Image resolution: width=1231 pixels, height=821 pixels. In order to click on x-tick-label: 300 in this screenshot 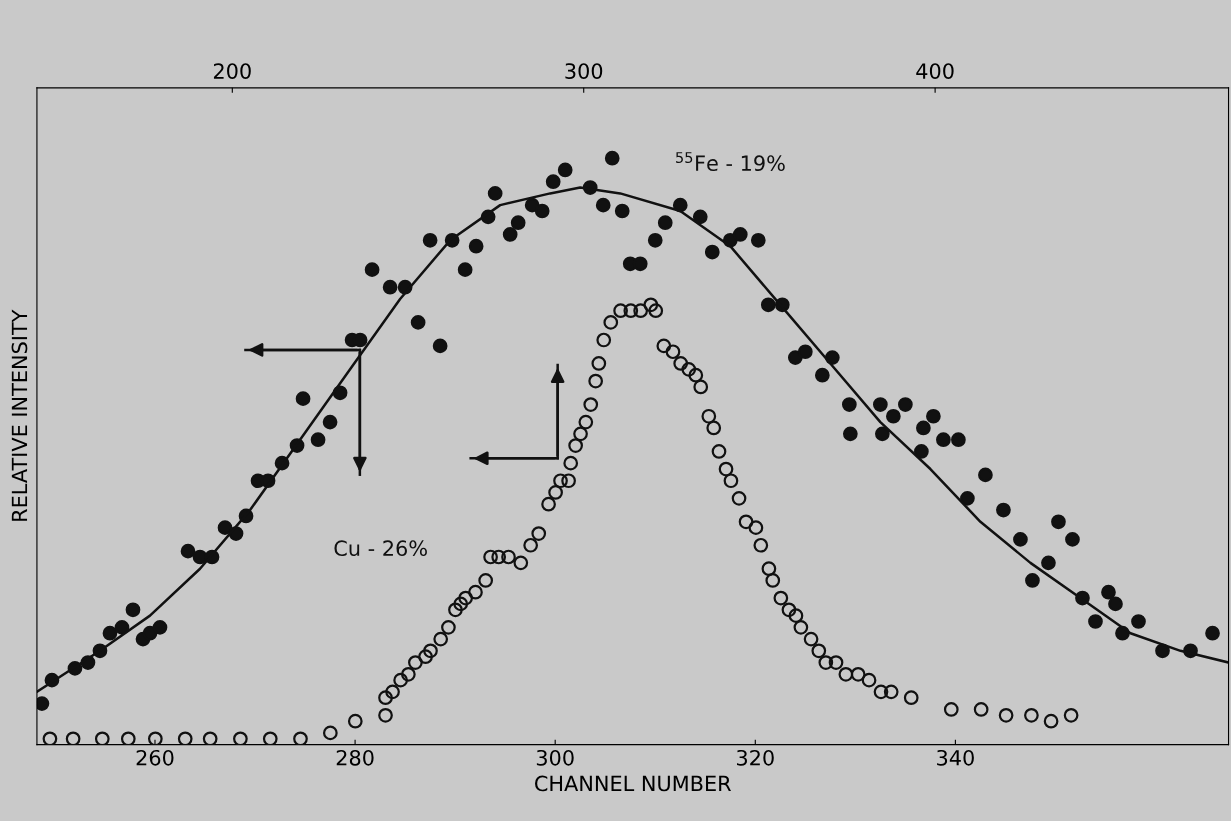, I will do `click(555, 757)`.